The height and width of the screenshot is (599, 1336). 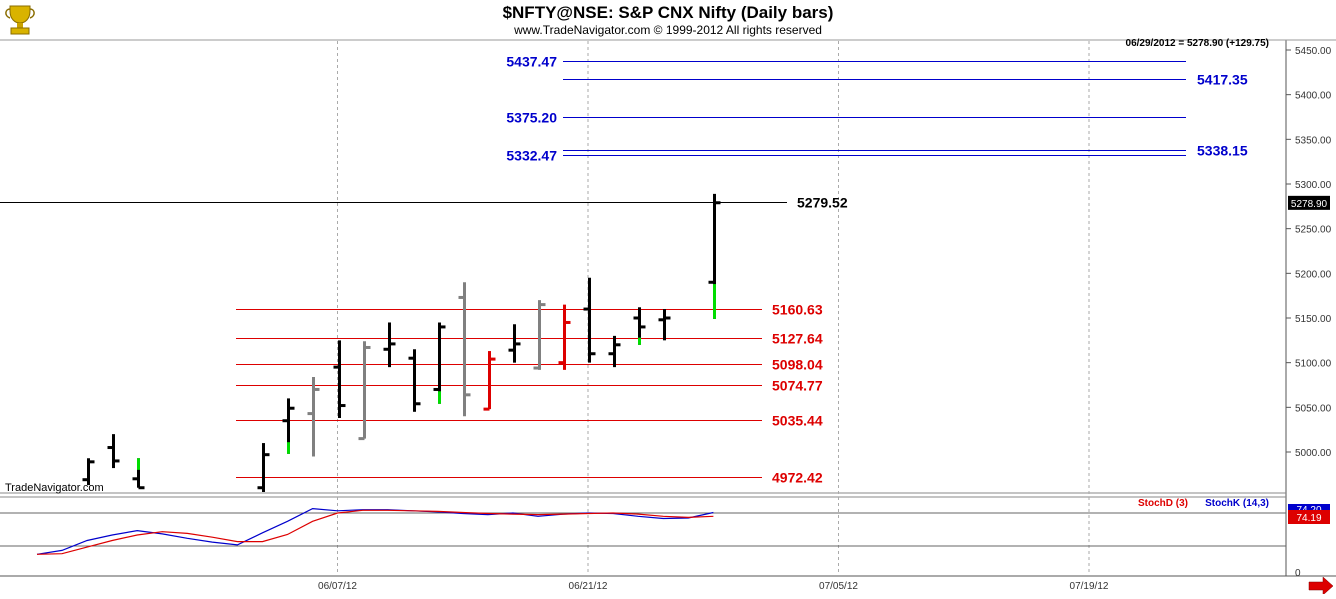 I want to click on y-tick-label: 5450.00, so click(x=1313, y=51).